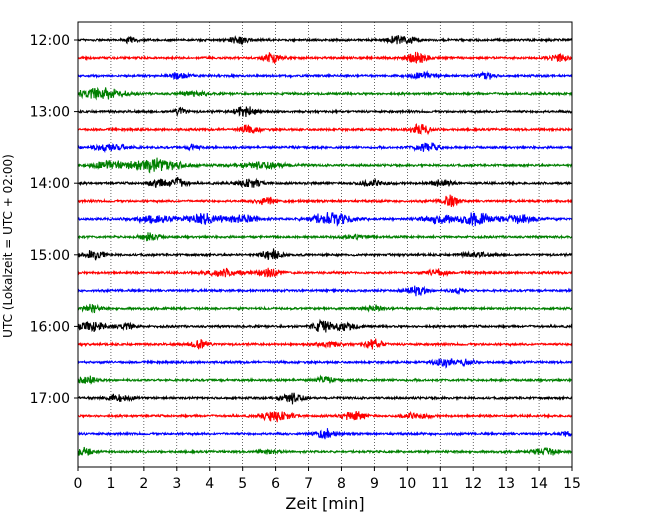 This screenshot has height=520, width=650. I want to click on x-tick-label: 3, so click(176, 484).